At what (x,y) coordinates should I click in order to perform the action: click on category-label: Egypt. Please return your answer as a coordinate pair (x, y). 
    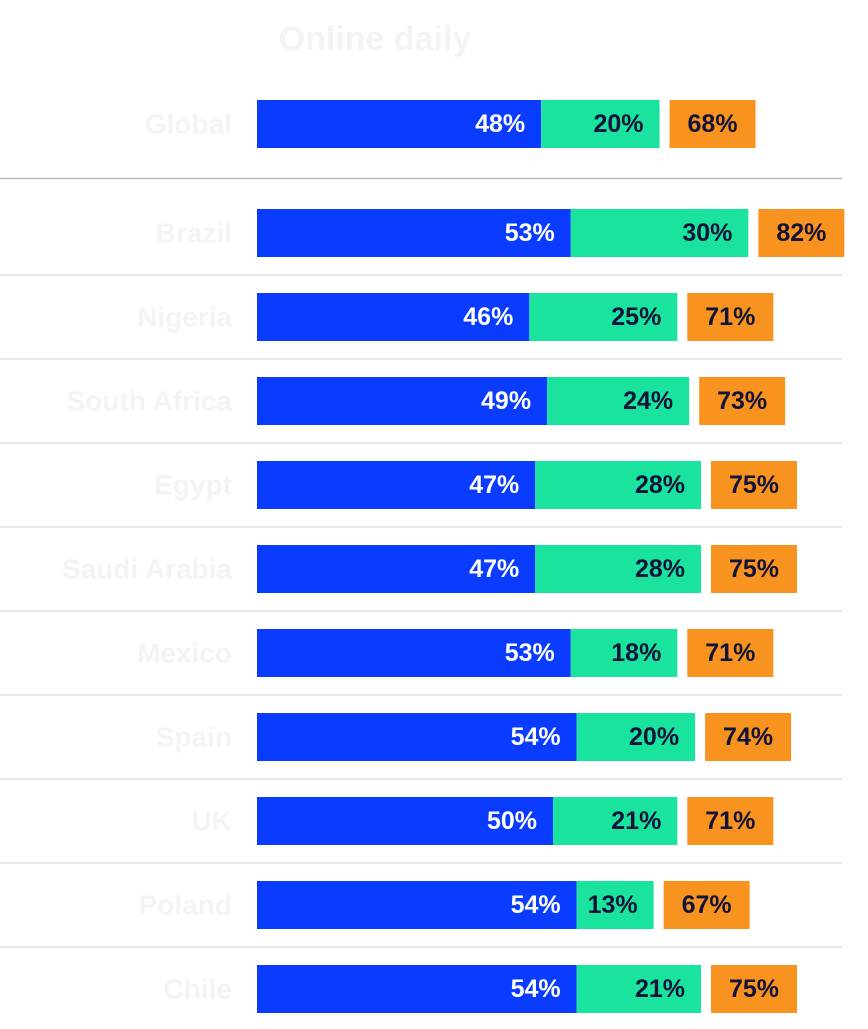
    Looking at the image, I should click on (193, 485).